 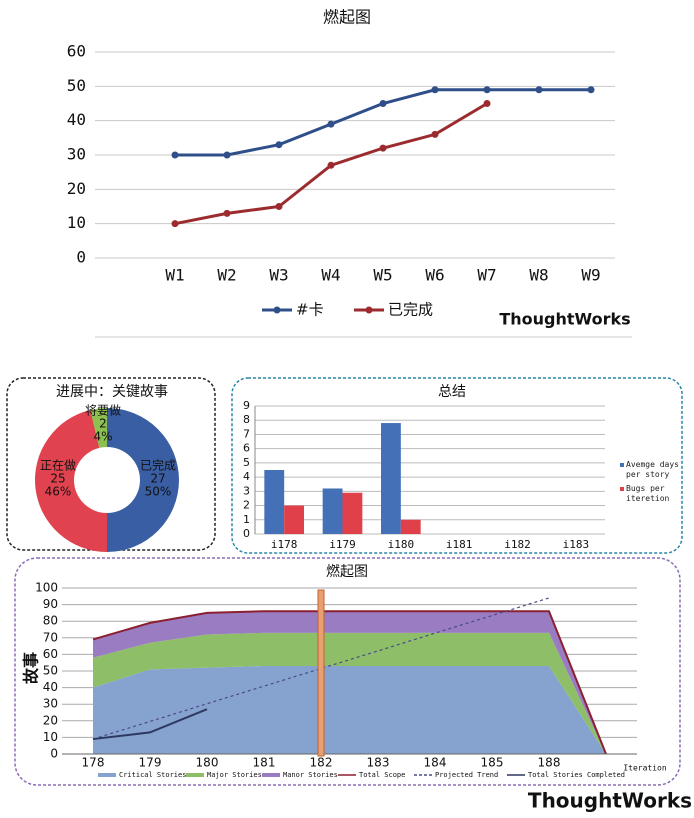 I want to click on legend-label: Manor Stories, so click(x=310, y=775).